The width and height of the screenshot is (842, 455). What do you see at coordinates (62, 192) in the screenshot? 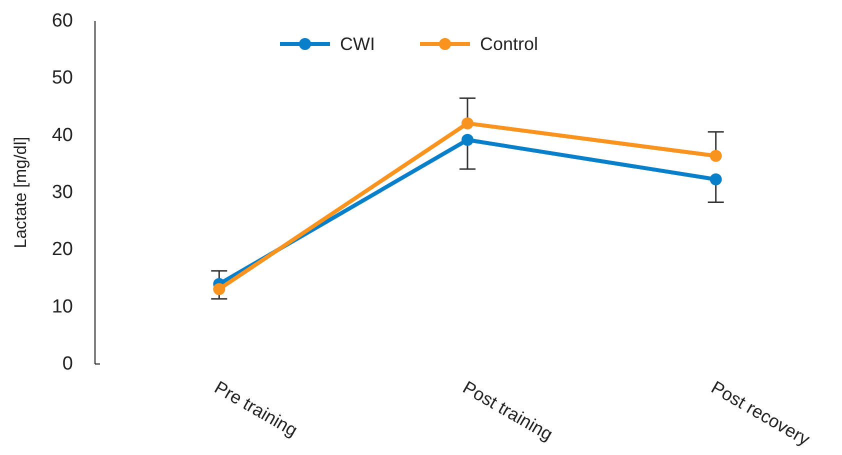
I see `y-tick-label: 30` at bounding box center [62, 192].